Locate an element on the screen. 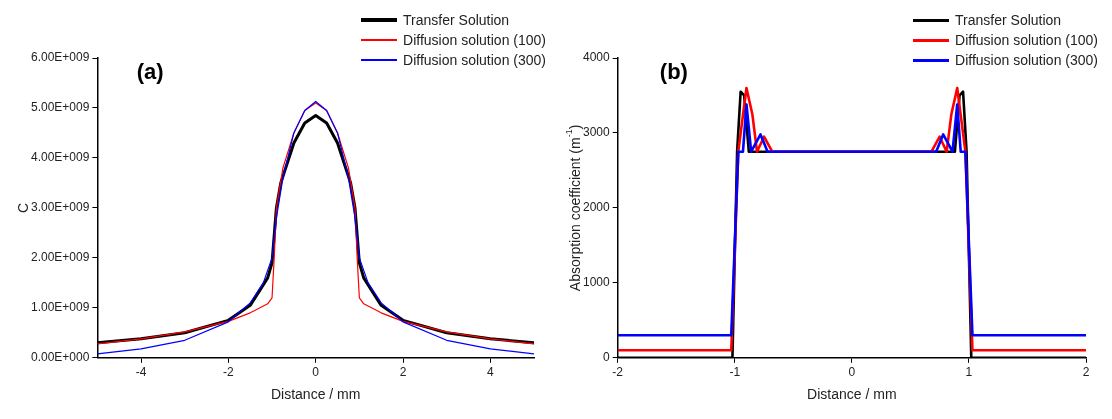 The width and height of the screenshot is (1112, 419). x-tick-label: 1 is located at coordinates (969, 372).